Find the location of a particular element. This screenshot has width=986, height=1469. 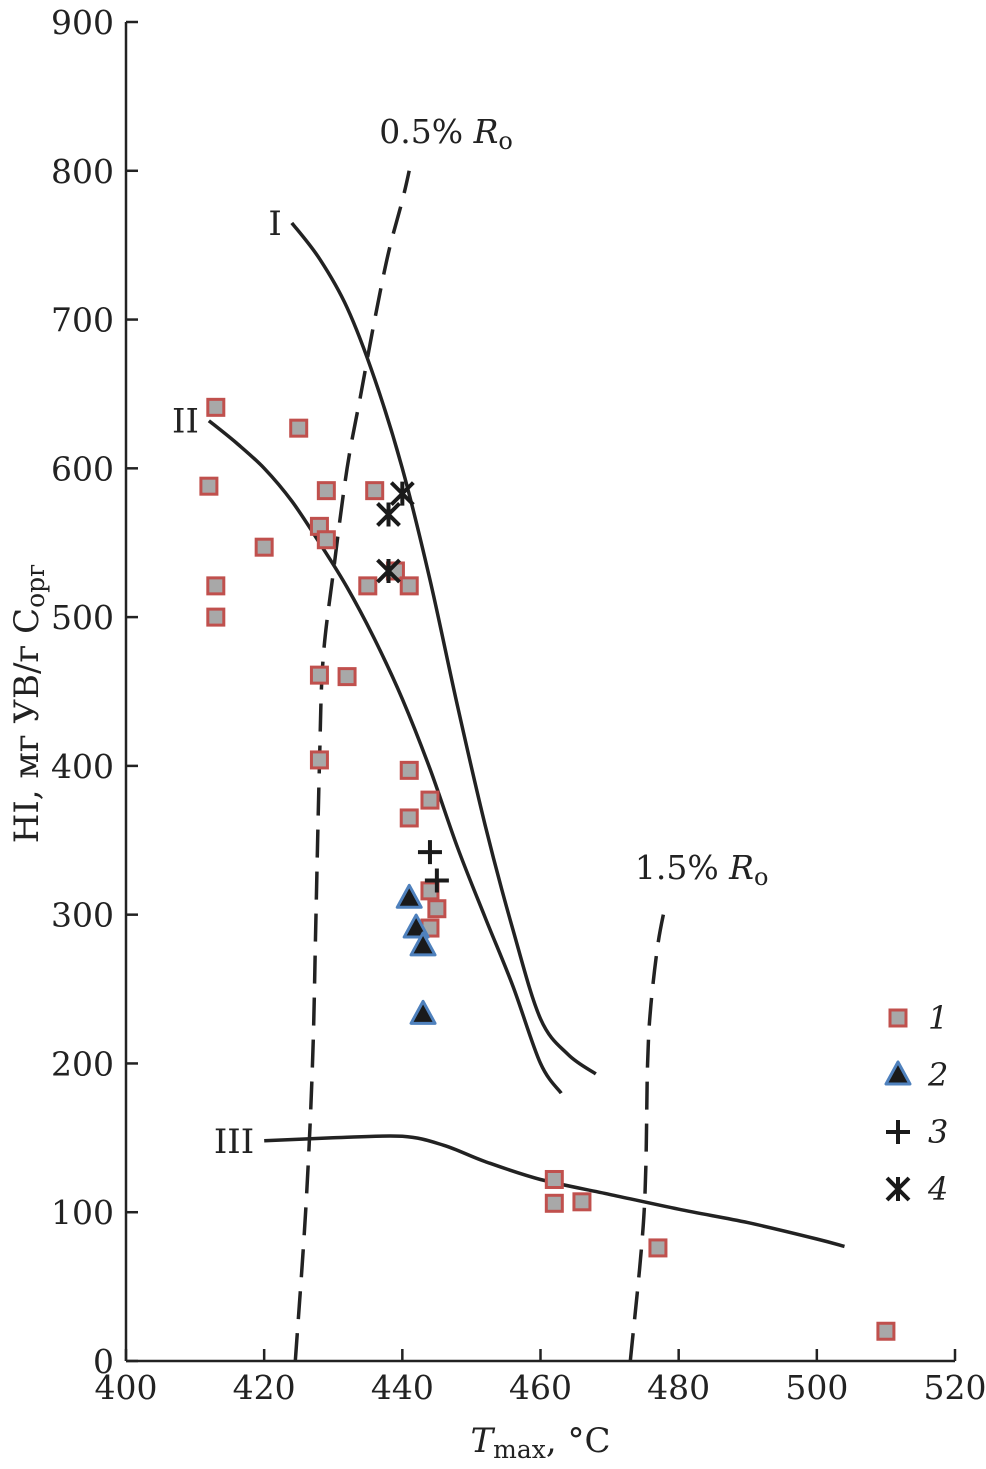

y-tick-label: 500 is located at coordinates (82, 617).